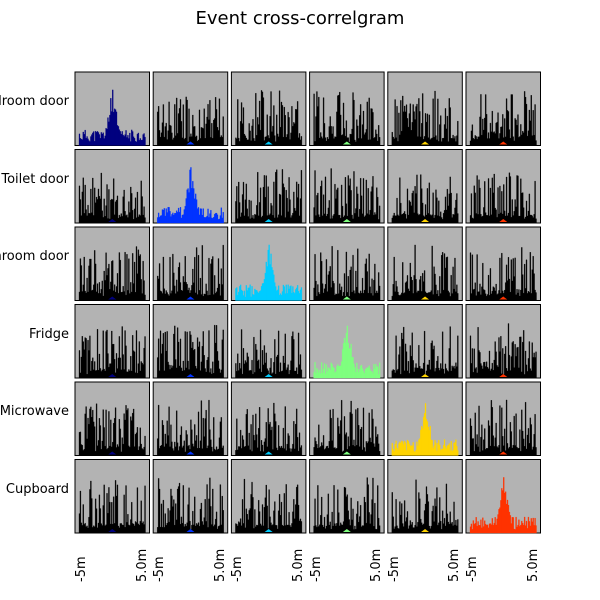 The image size is (600, 600). I want to click on row-label: Cupboard, so click(37, 489).